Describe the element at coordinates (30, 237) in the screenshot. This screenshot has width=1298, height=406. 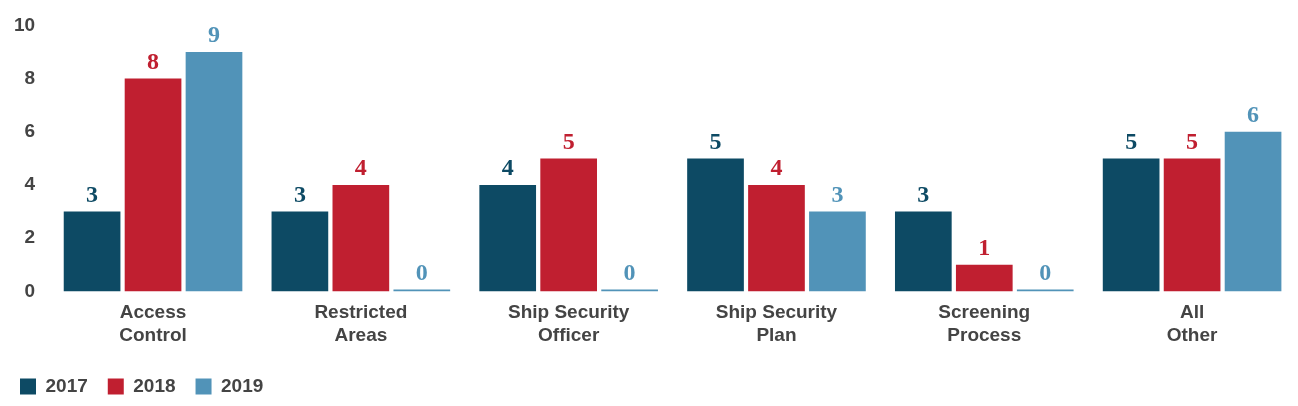
I see `y-tick-label: 2` at that location.